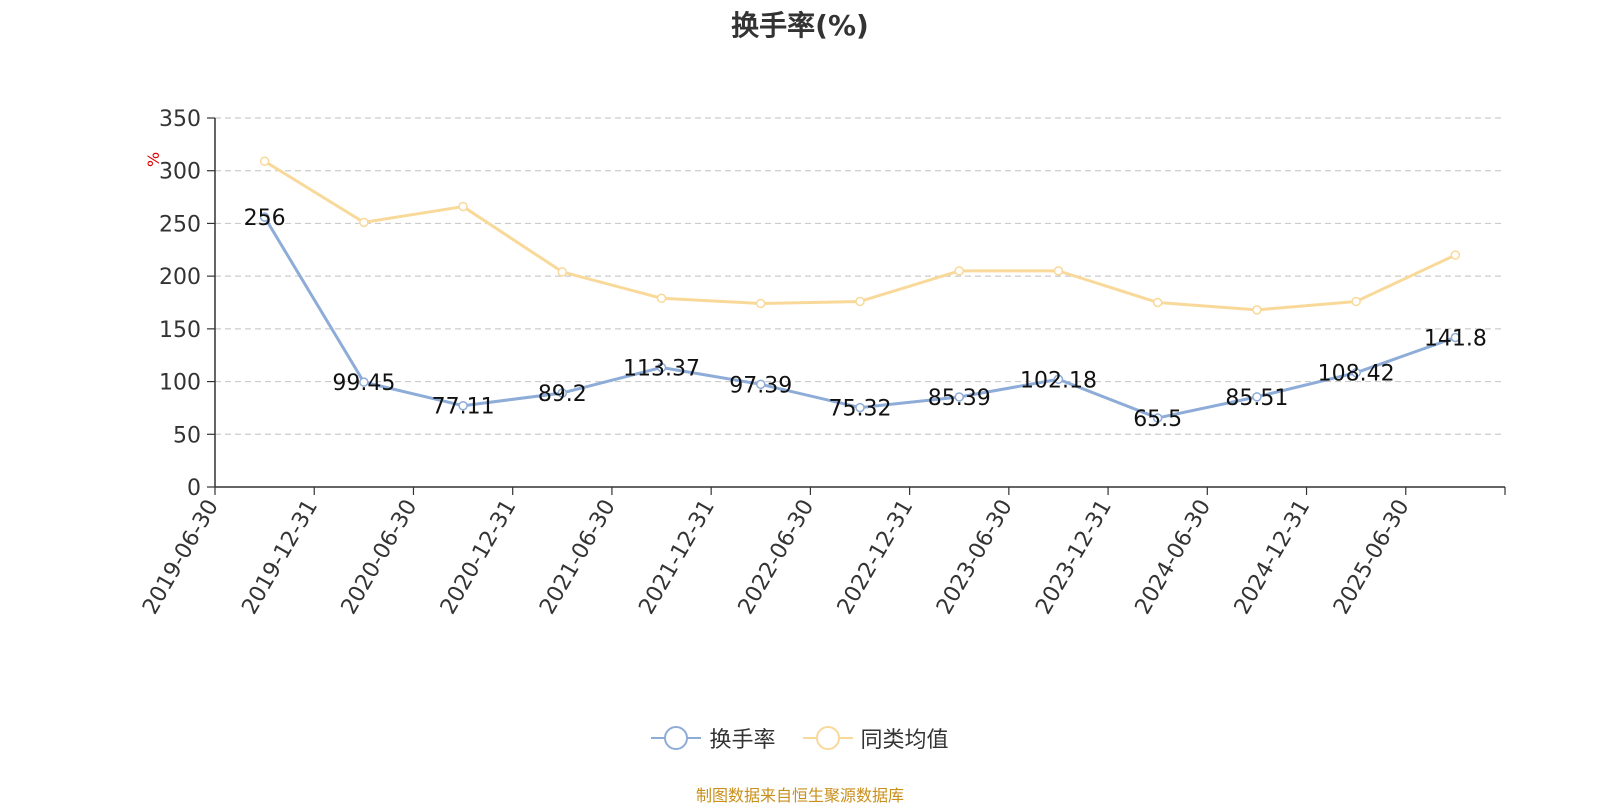 The height and width of the screenshot is (806, 1600). I want to click on y-tick-label: 0, so click(194, 488).